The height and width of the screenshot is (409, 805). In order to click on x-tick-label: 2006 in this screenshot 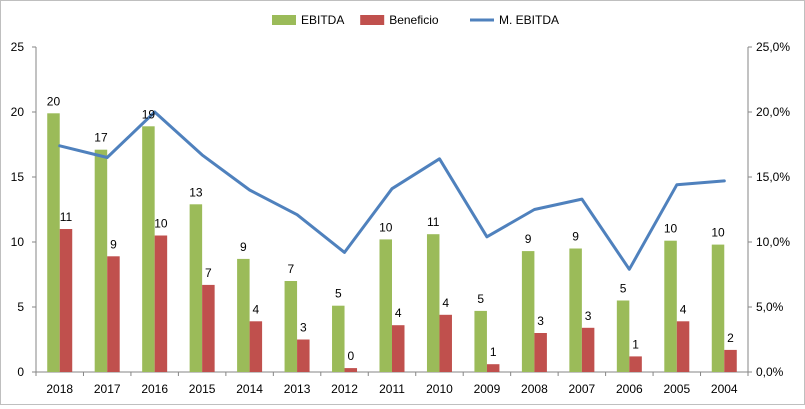, I will do `click(629, 389)`.